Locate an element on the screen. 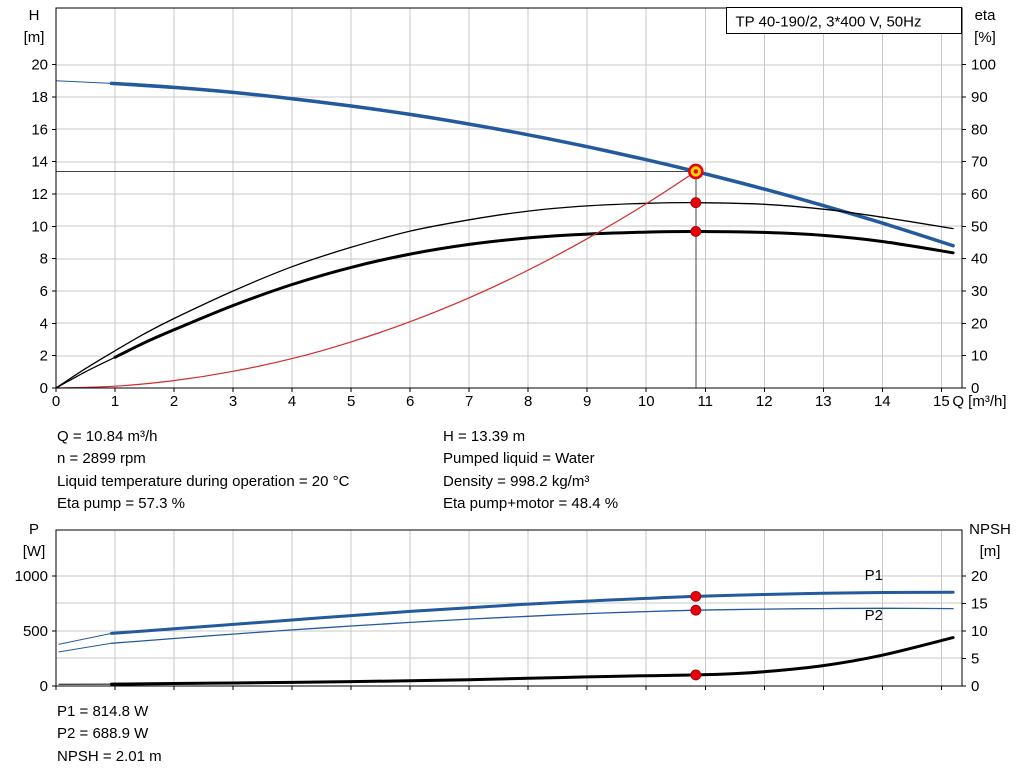 The width and height of the screenshot is (1024, 781). x-tick-label: 0 is located at coordinates (56, 401).